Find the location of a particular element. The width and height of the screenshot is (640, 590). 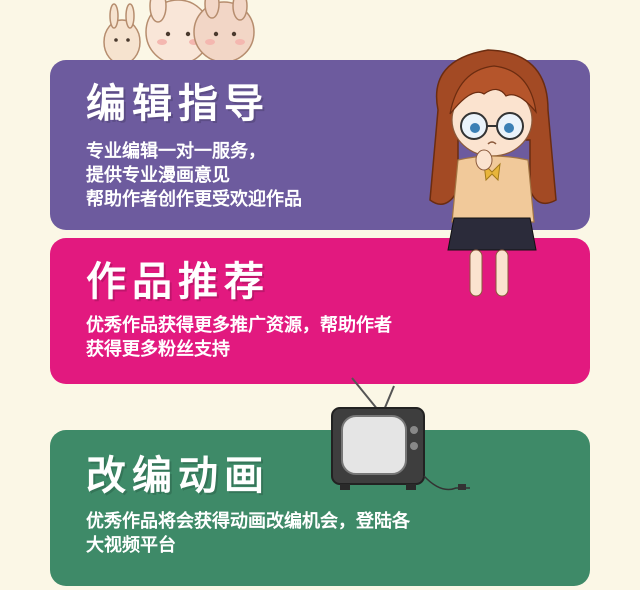

section-title: 编辑指导 is located at coordinates (178, 104).